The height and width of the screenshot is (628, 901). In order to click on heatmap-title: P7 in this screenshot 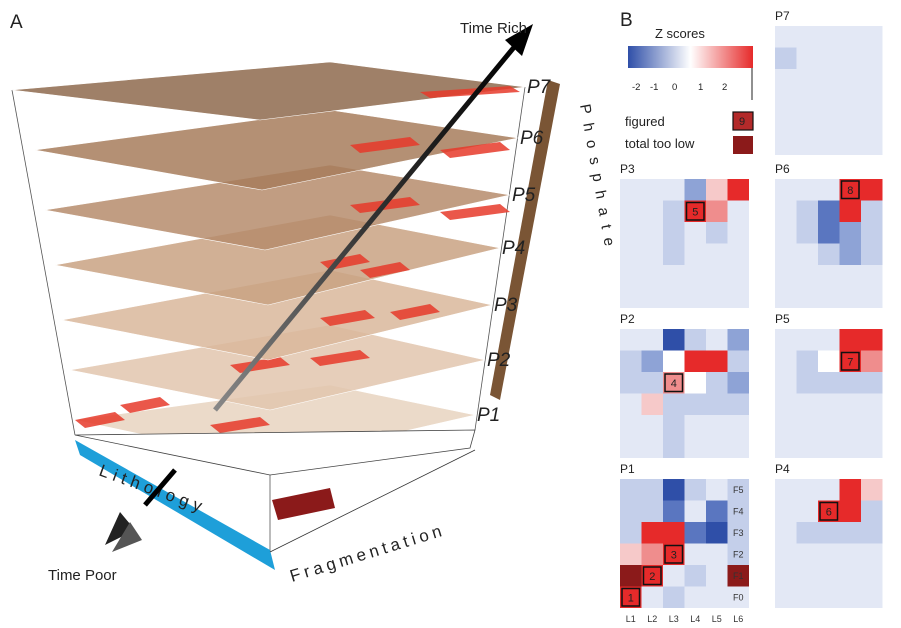, I will do `click(782, 16)`.